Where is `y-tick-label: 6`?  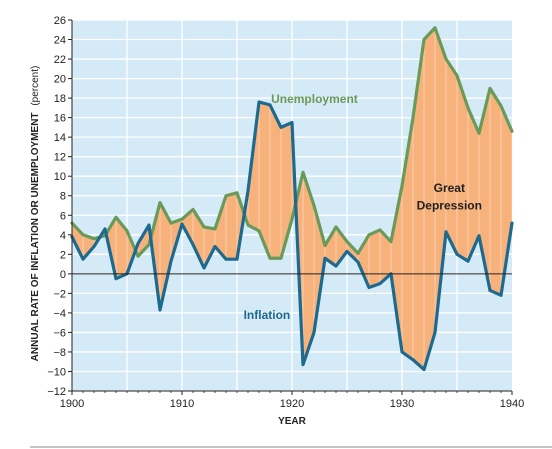 y-tick-label: 6 is located at coordinates (63, 216).